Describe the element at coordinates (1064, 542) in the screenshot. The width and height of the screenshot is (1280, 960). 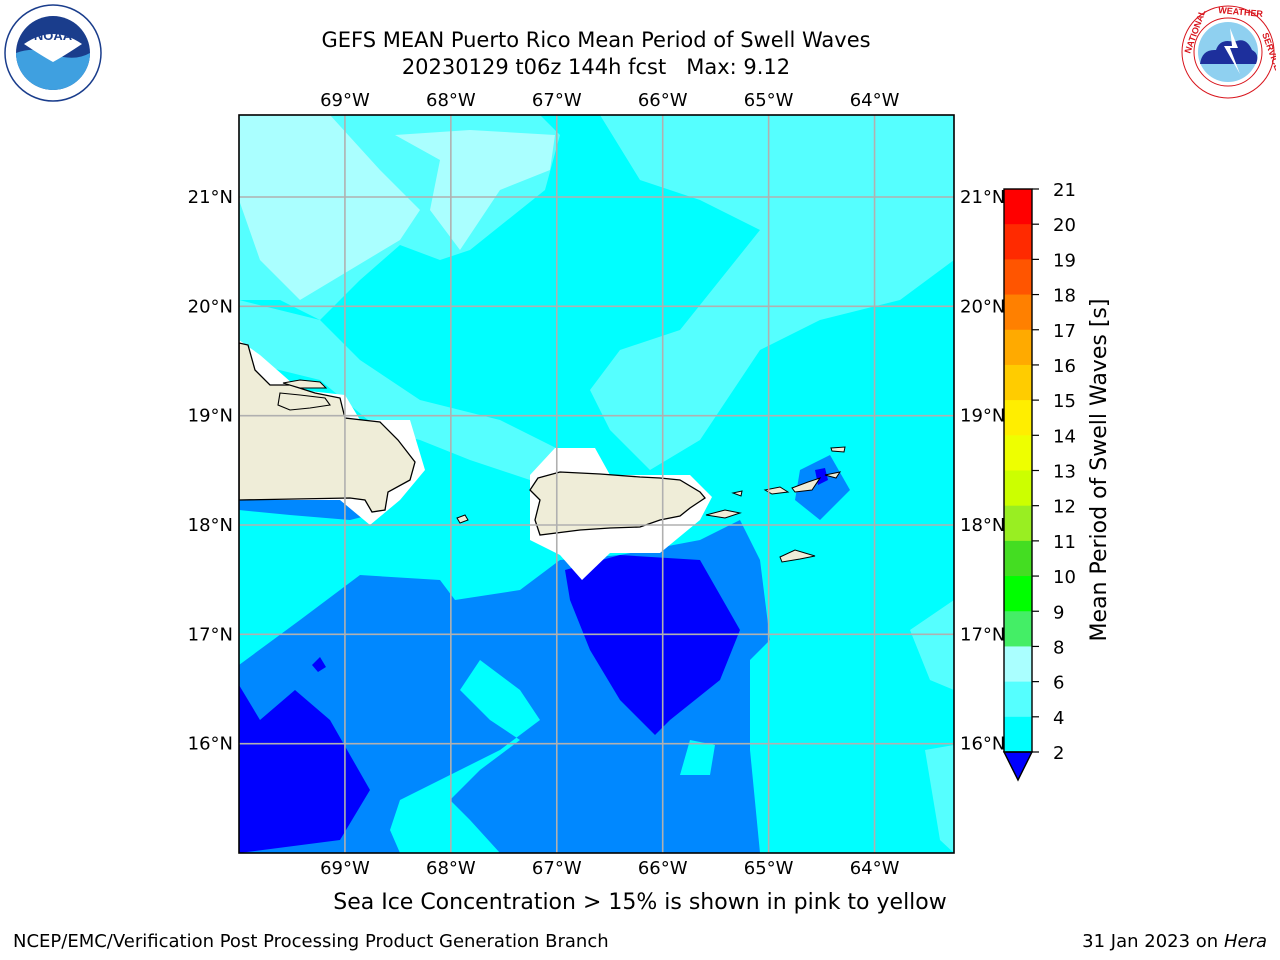
I see `colorbar-tick-label: 11` at that location.